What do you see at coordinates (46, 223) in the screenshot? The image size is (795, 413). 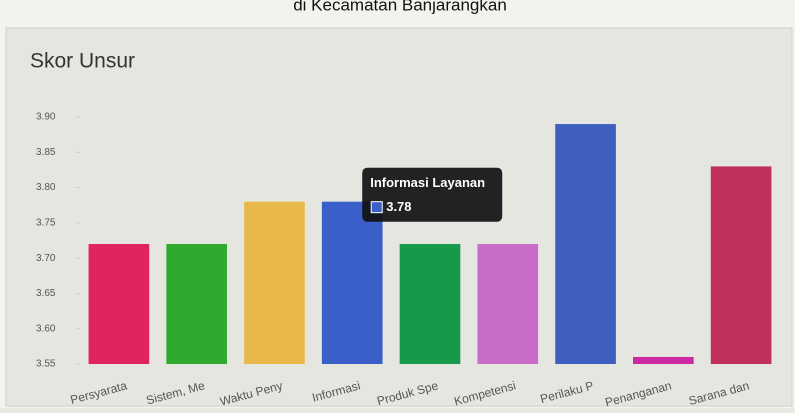 I see `y-tick-label: 3.75` at bounding box center [46, 223].